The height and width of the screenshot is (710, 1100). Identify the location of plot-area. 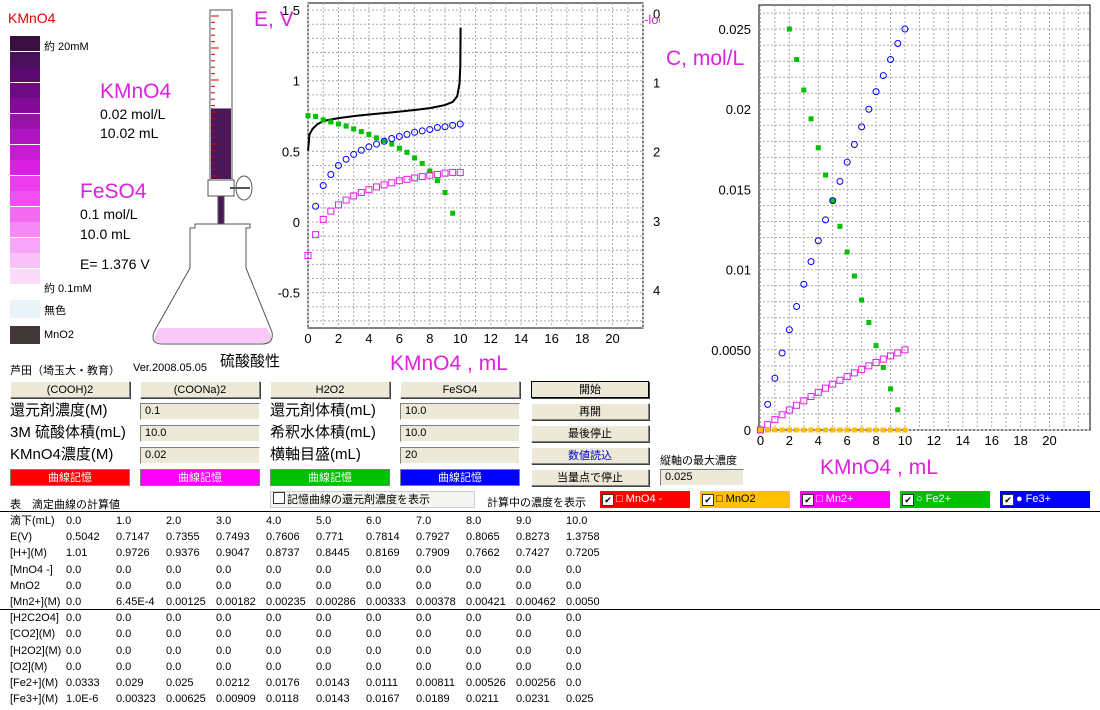
(475, 165).